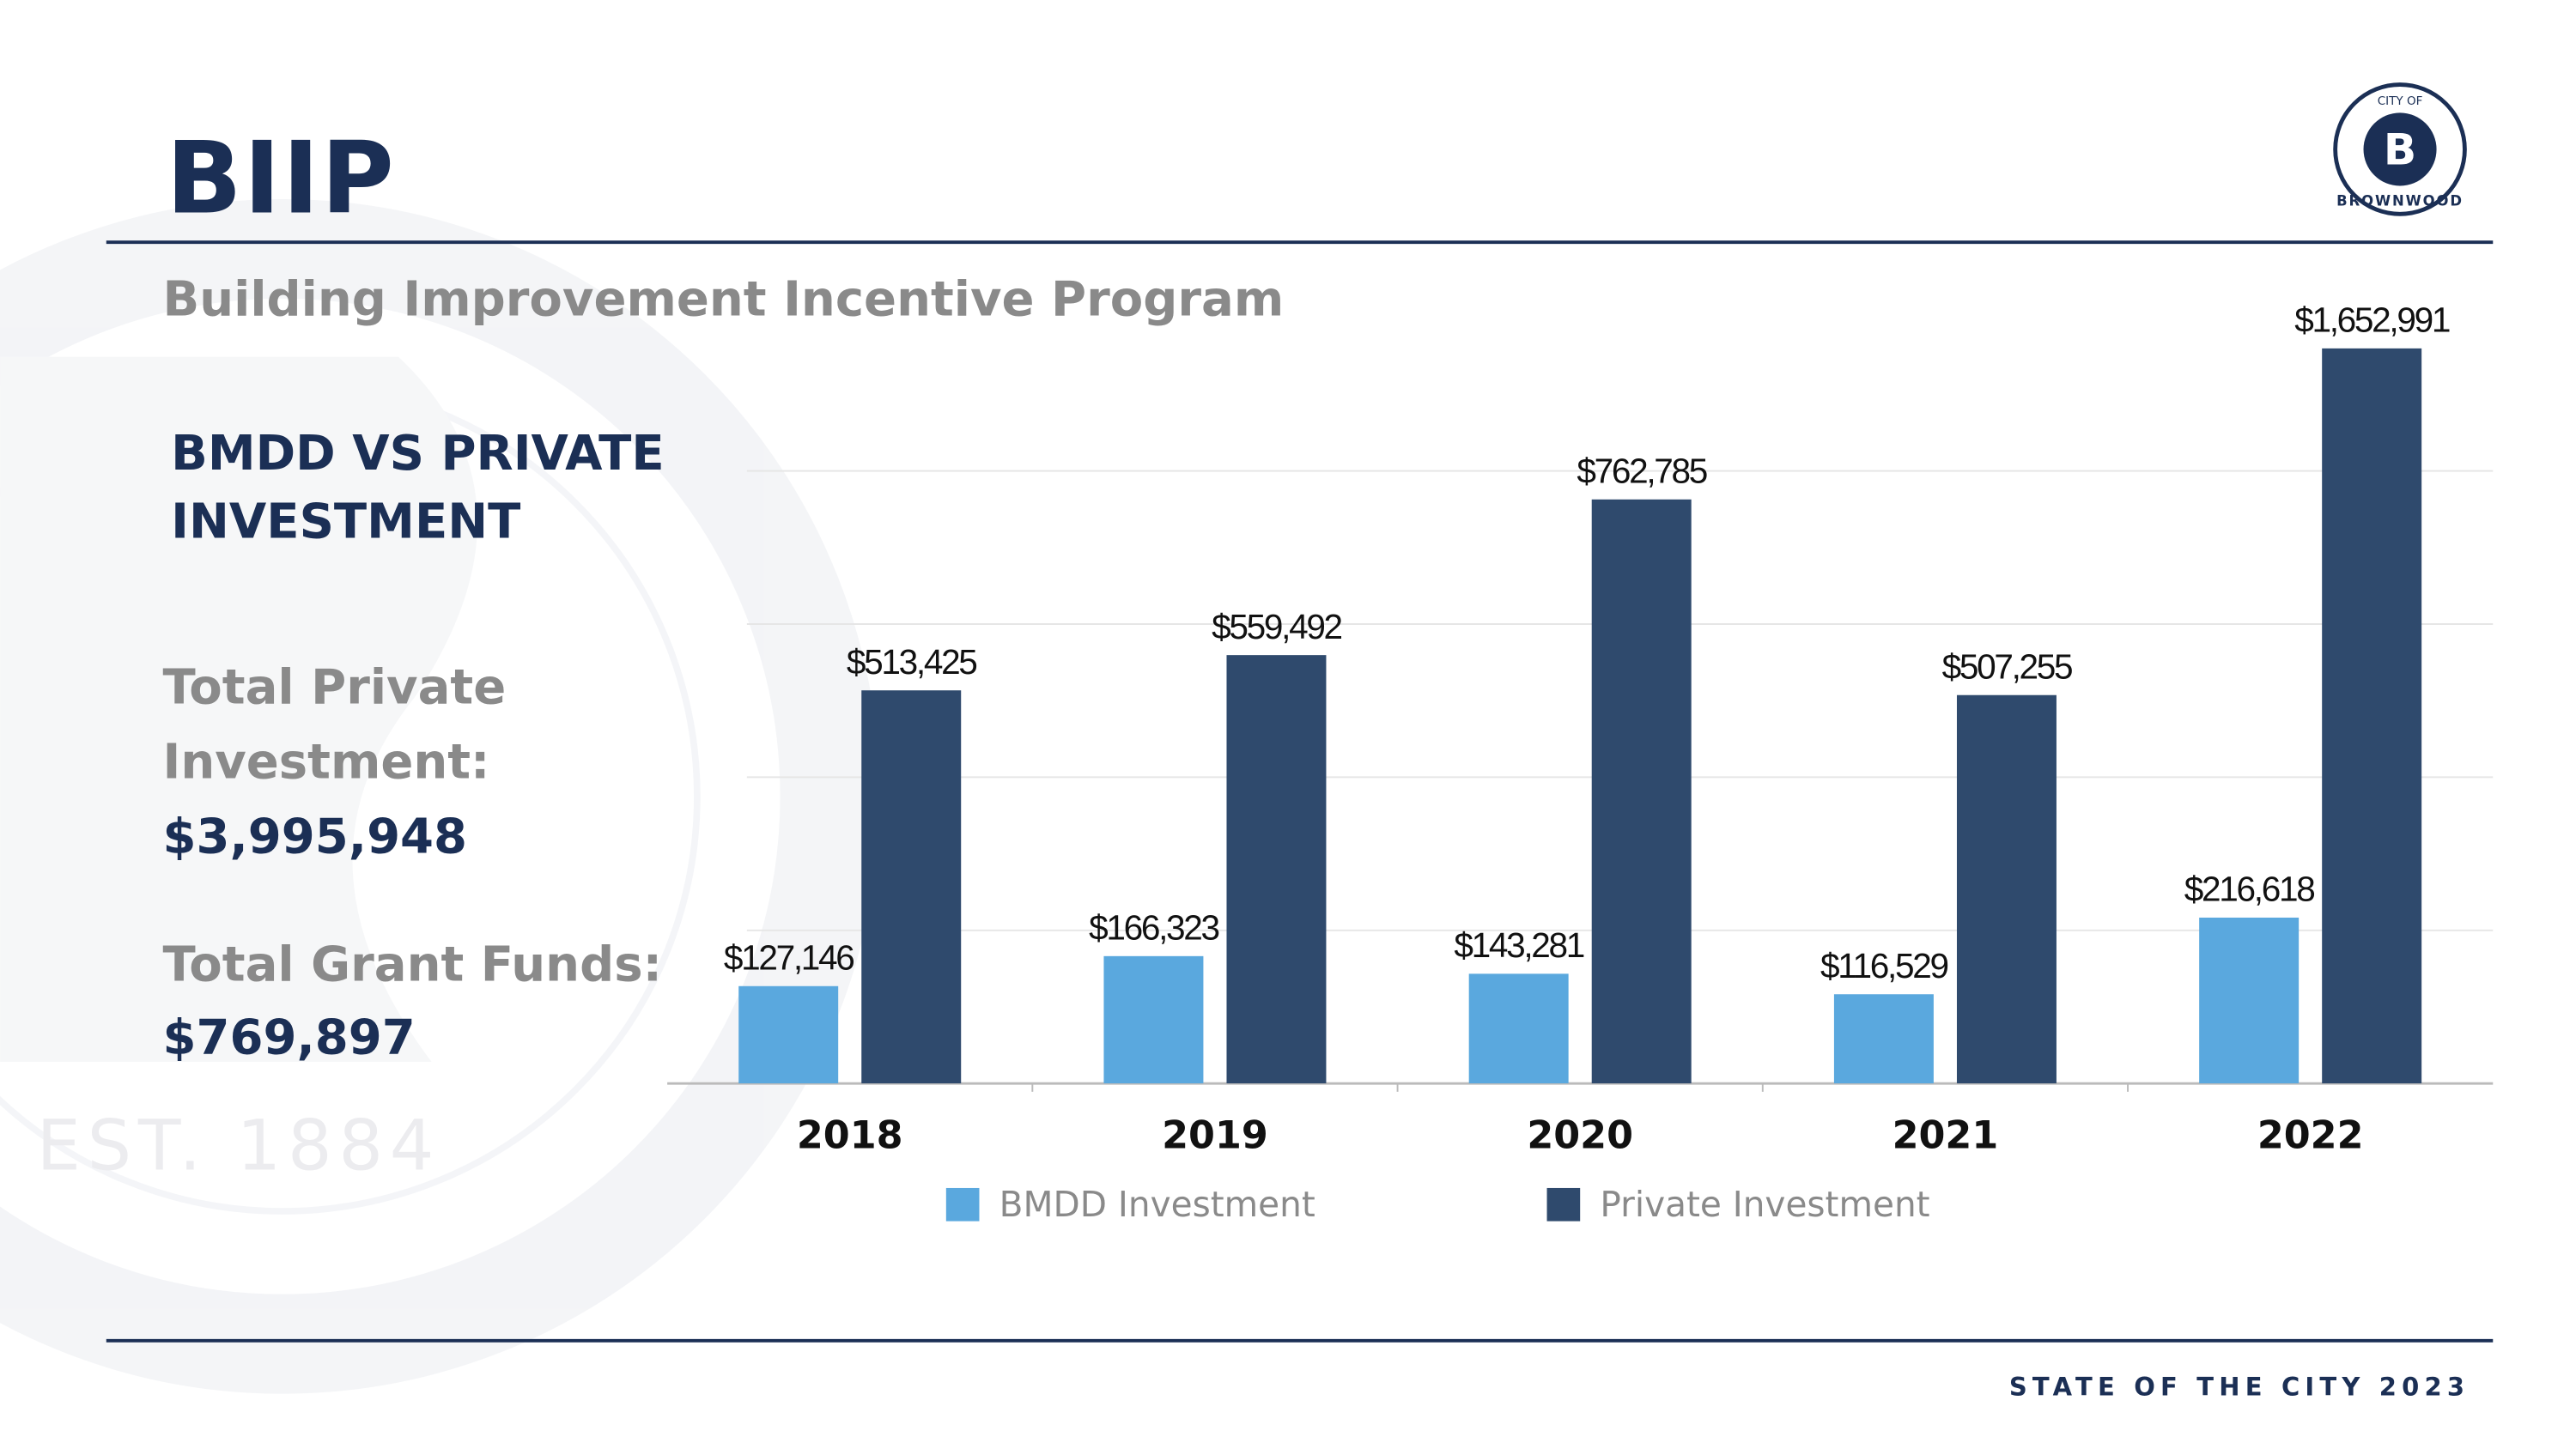 The width and height of the screenshot is (2576, 1449). Describe the element at coordinates (2249, 889) in the screenshot. I see `value-label: $216,618` at that location.